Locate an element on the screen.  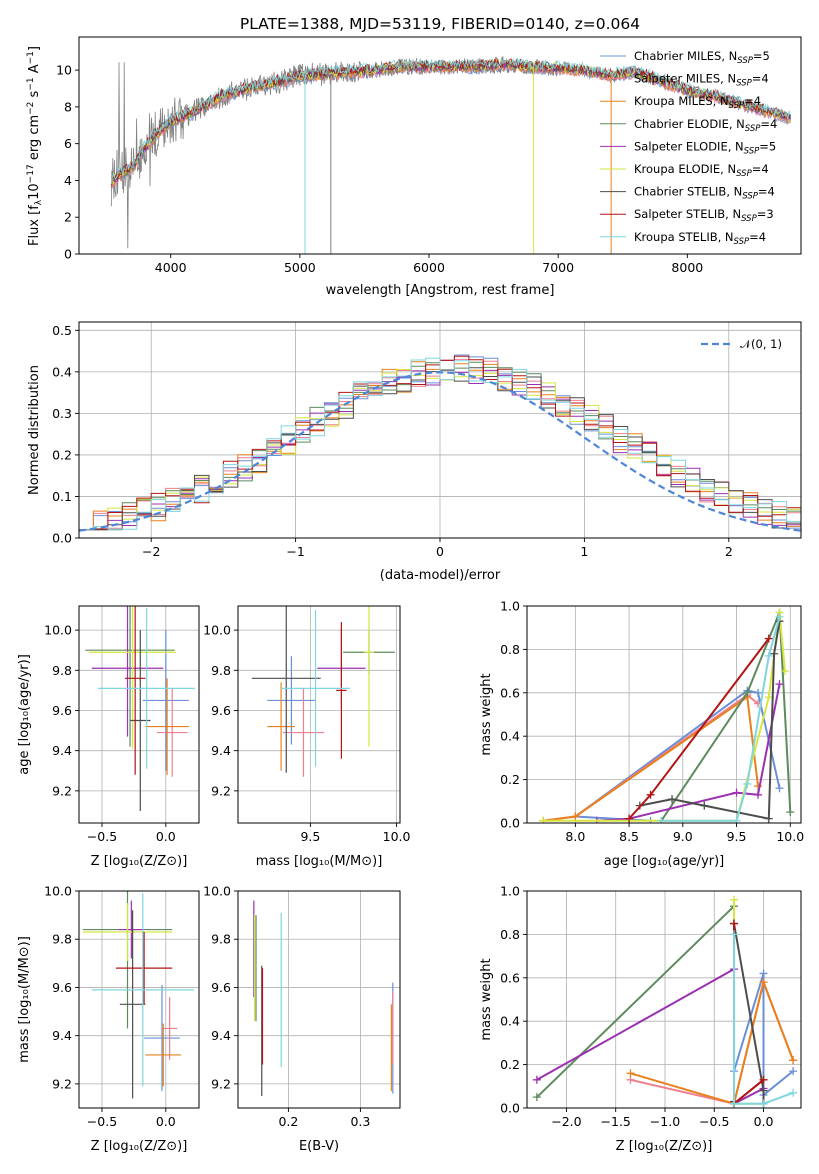
y-tick-label: 0.6 is located at coordinates (510, 692).